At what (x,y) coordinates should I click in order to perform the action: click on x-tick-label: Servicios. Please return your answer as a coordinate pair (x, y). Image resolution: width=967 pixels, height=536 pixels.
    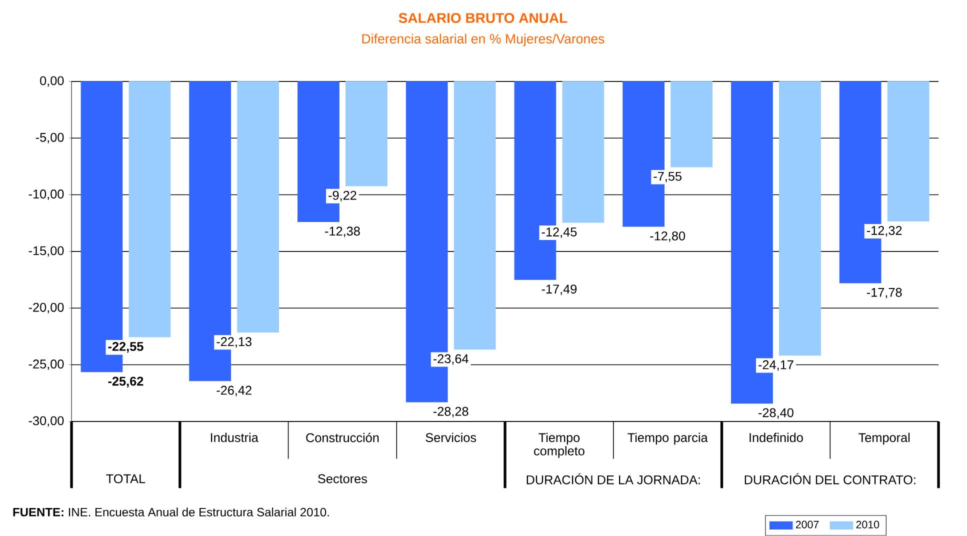
    Looking at the image, I should click on (451, 437).